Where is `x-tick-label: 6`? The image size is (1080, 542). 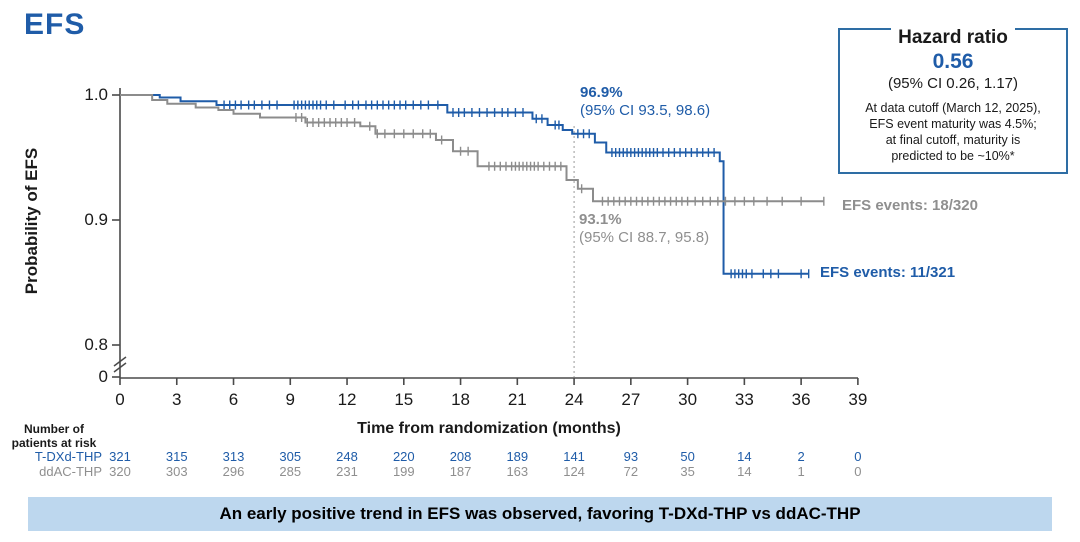
x-tick-label: 6 is located at coordinates (233, 399).